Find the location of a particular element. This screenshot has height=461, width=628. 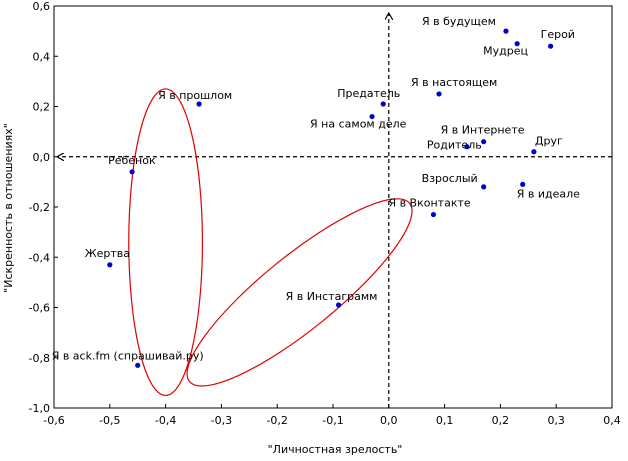

x-tick-label: 0,1 is located at coordinates (445, 420).